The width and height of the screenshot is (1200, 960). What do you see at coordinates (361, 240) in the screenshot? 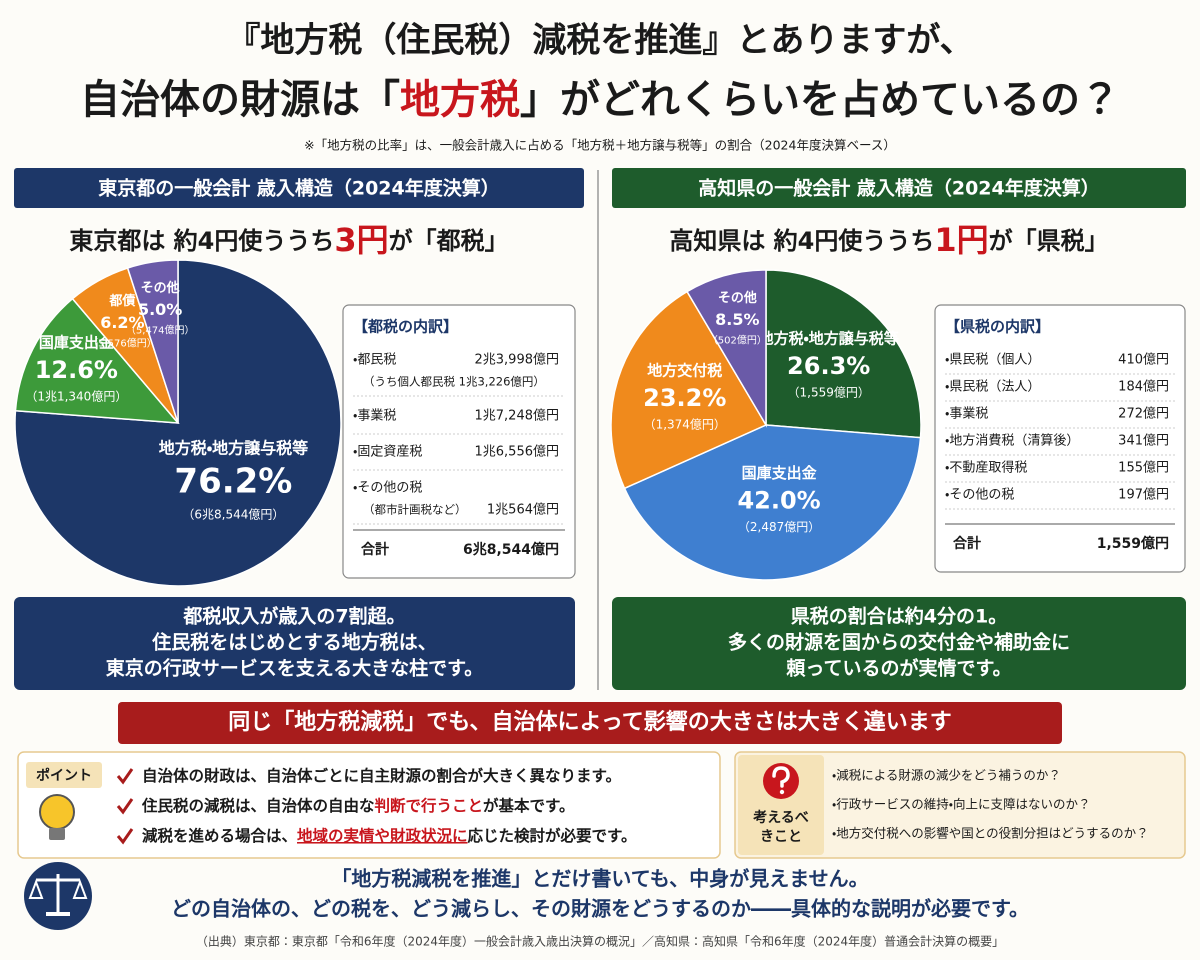
I see `subtitle-highlight: 3円` at bounding box center [361, 240].